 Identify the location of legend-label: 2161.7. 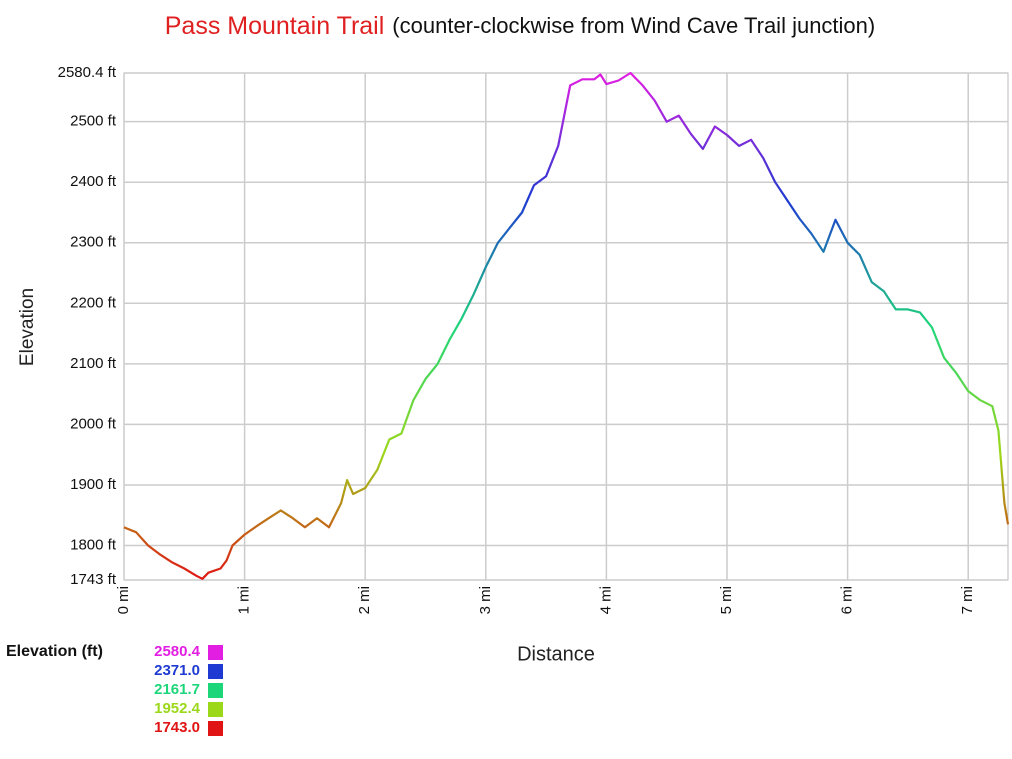
(177, 689).